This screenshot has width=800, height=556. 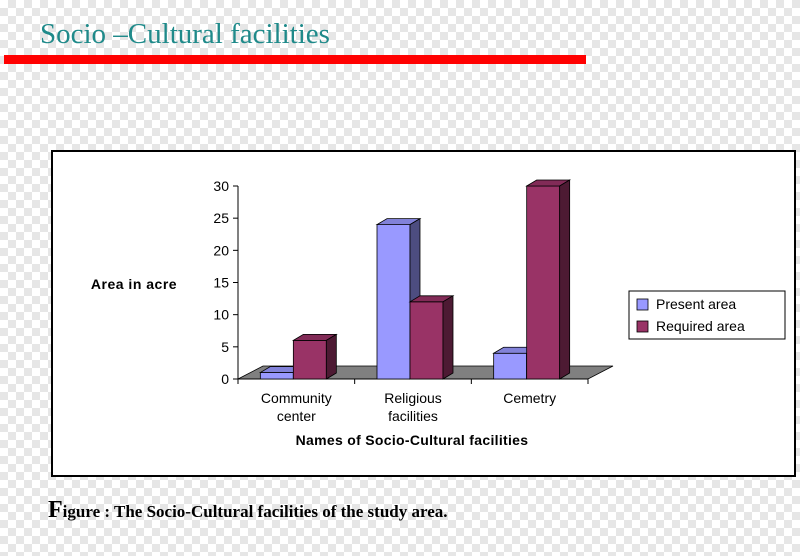 I want to click on y-tick-label: 10, so click(x=221, y=315).